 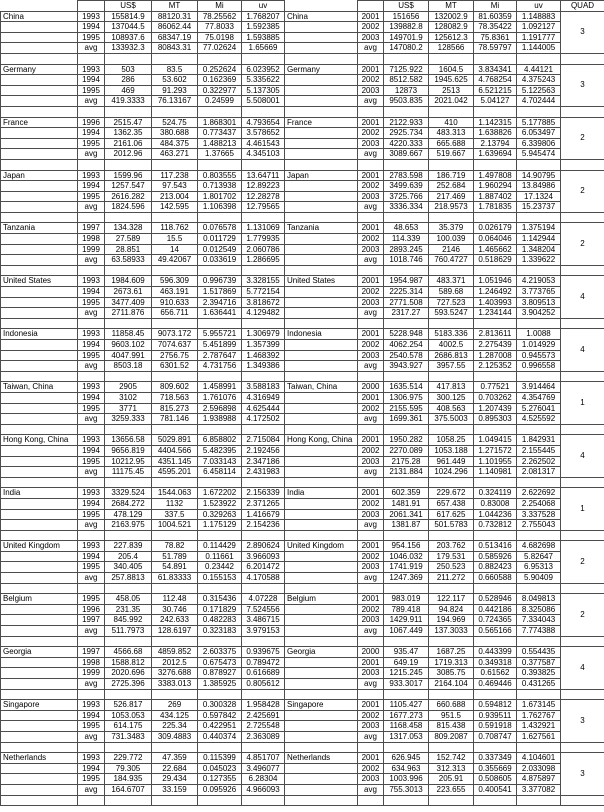 What do you see at coordinates (263, 715) in the screenshot?
I see `value-cell: 2.425691` at bounding box center [263, 715].